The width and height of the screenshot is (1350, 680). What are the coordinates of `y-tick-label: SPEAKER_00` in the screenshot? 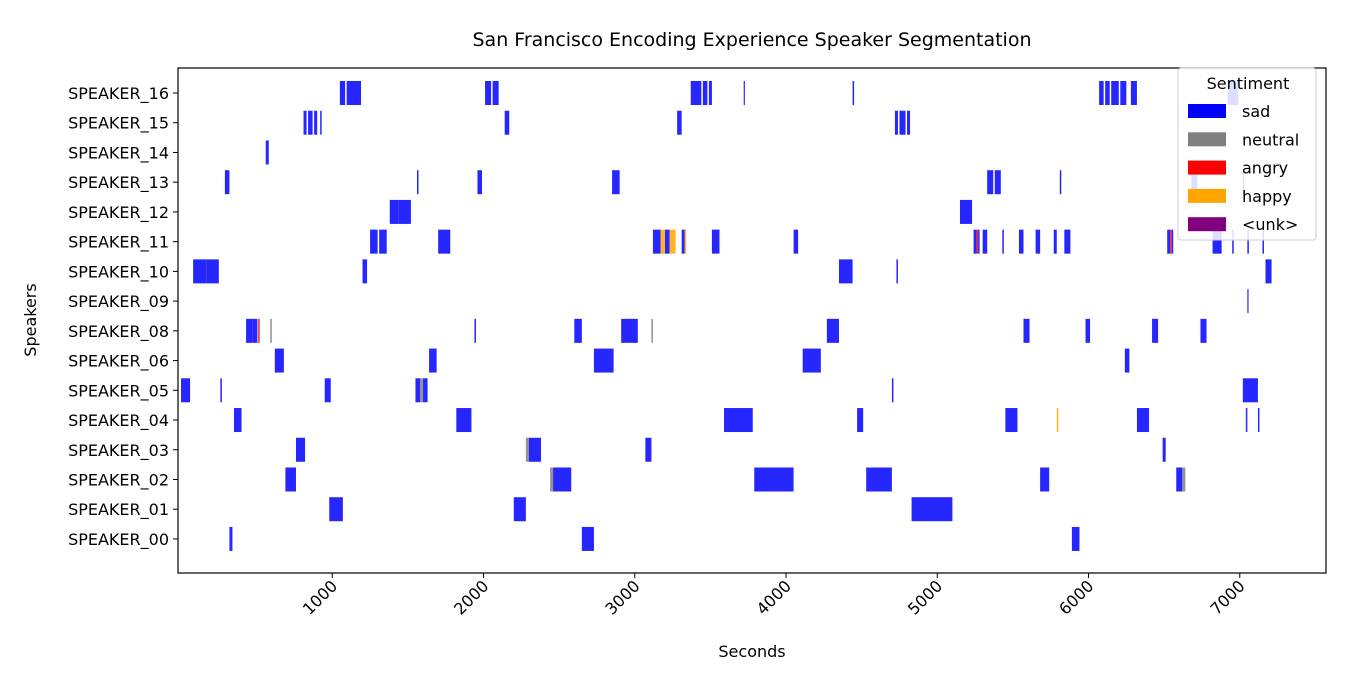 It's located at (118, 540).